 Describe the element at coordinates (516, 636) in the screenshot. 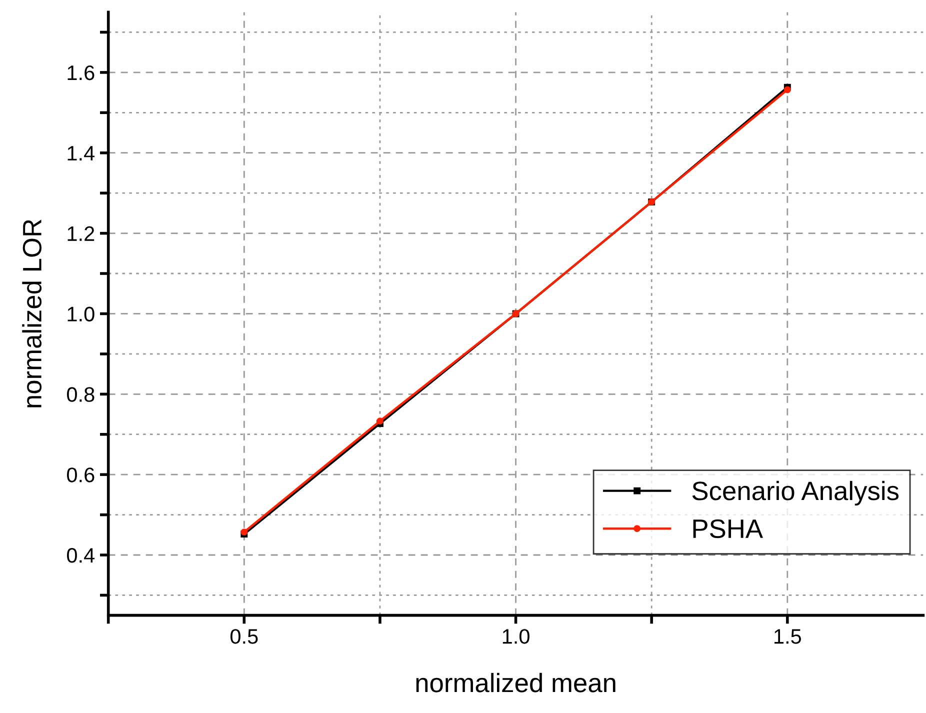

I see `x-tick-label: 1.0` at that location.